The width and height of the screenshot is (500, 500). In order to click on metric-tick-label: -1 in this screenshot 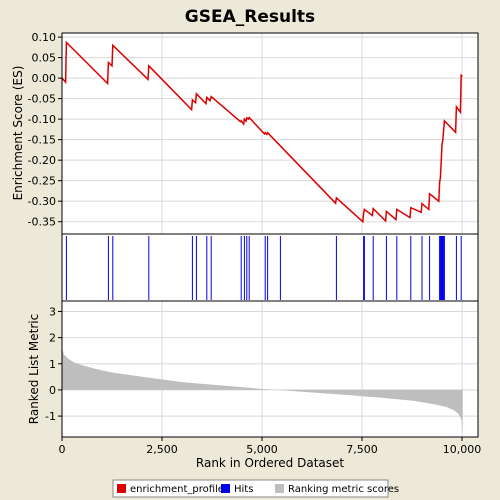, I will do `click(50, 416)`.